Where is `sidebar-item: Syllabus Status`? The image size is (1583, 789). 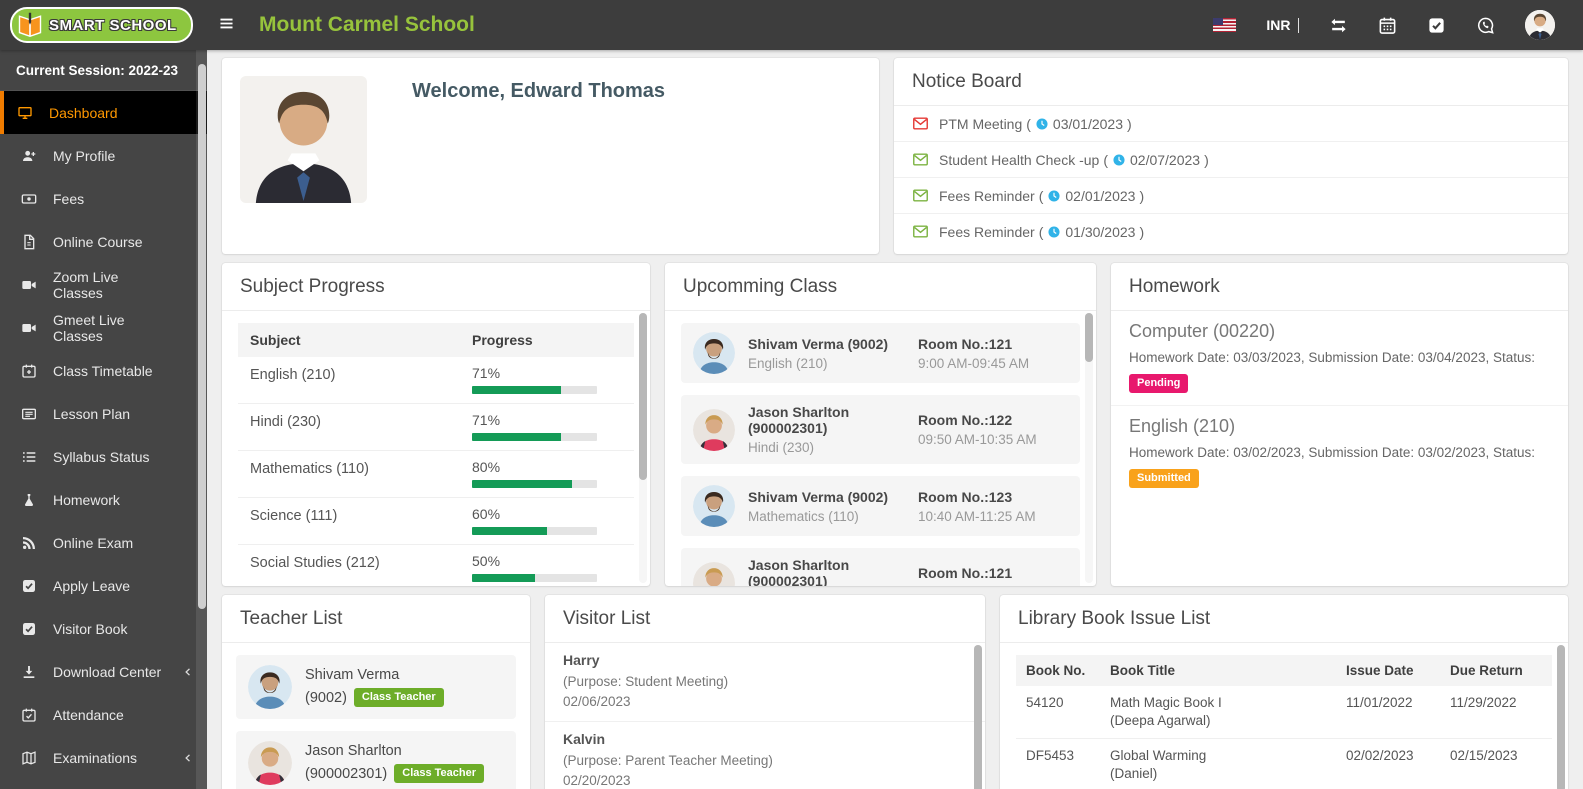 sidebar-item: Syllabus Status is located at coordinates (103, 456).